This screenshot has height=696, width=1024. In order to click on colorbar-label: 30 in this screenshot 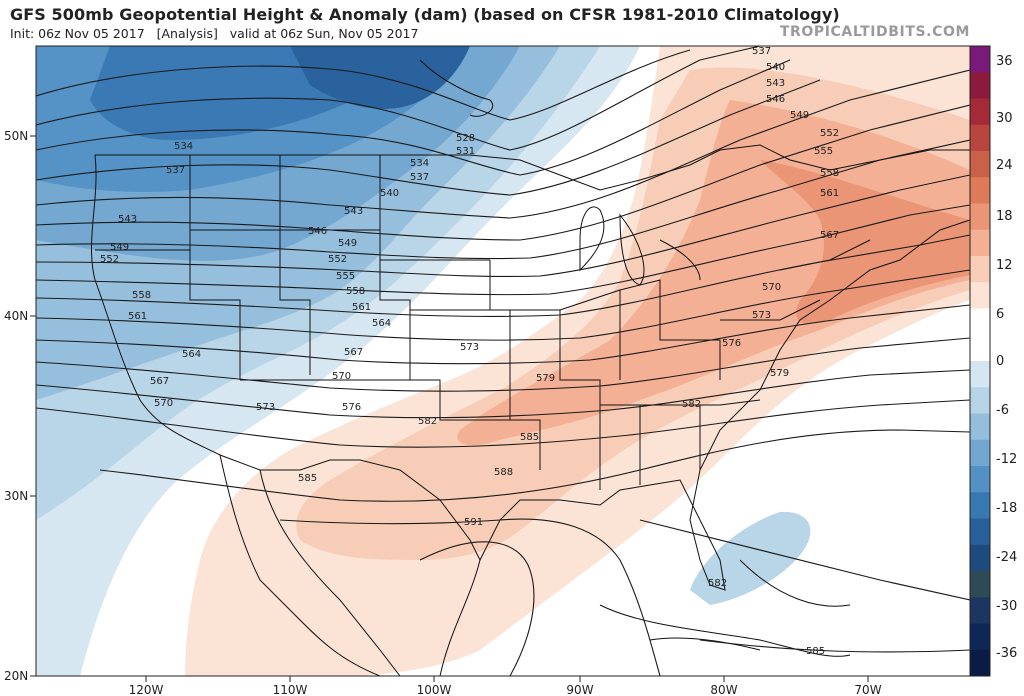, I will do `click(1004, 118)`.